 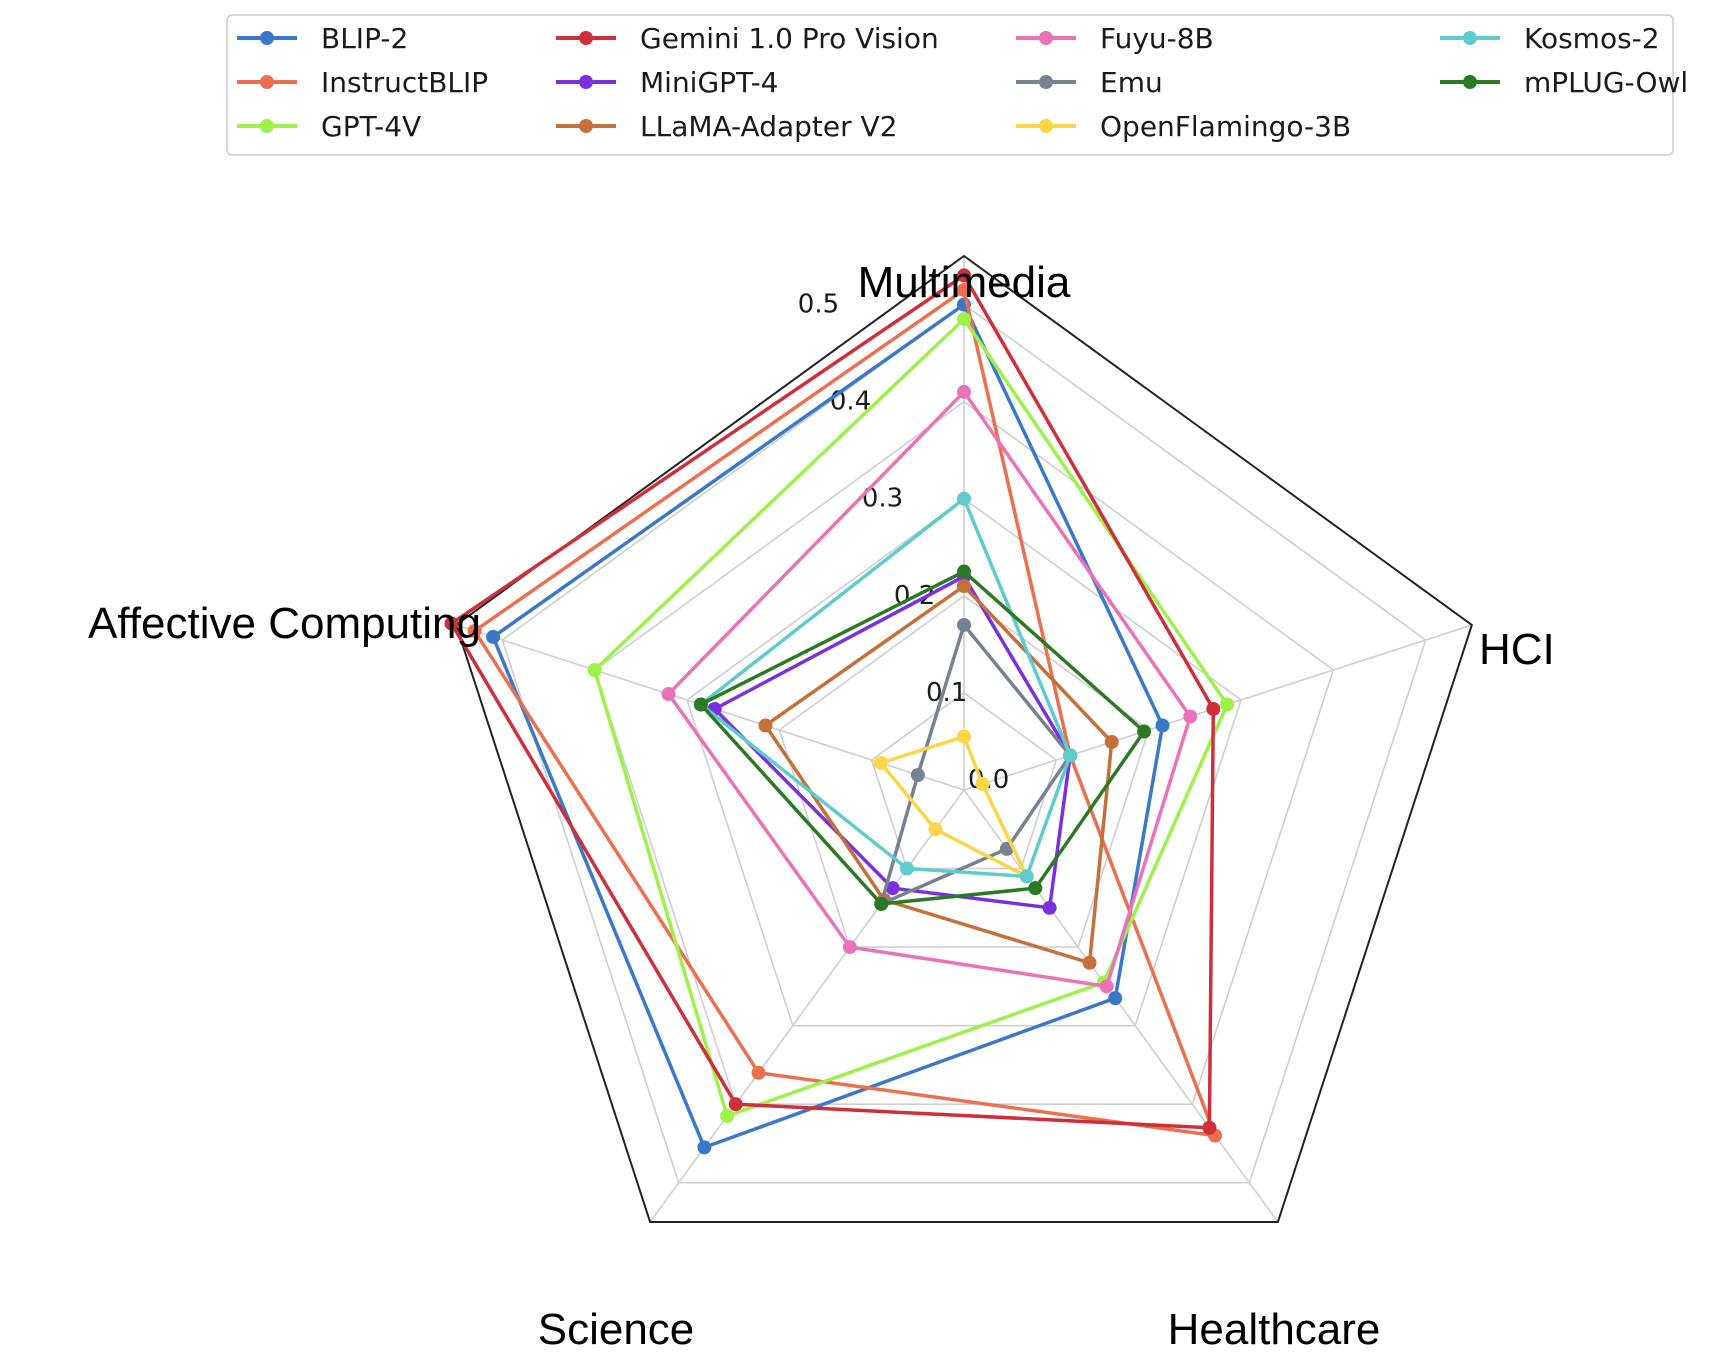 What do you see at coordinates (988, 780) in the screenshot?
I see `tick-label-0: 0.0` at bounding box center [988, 780].